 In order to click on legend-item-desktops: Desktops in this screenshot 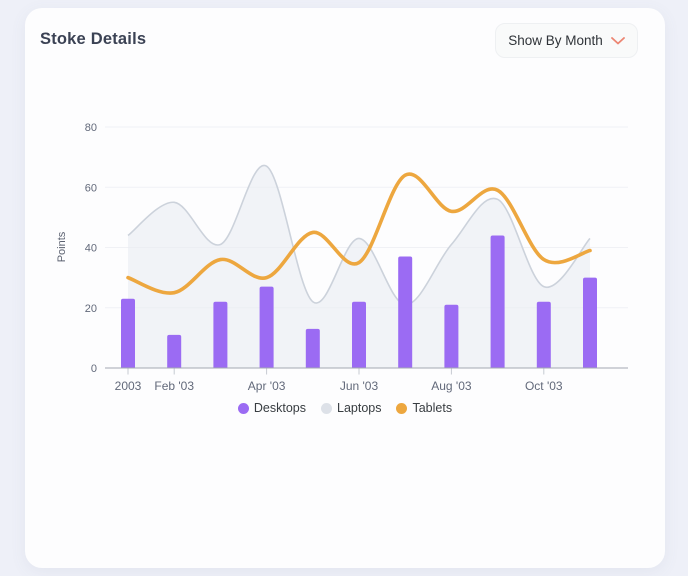, I will do `click(271, 408)`.